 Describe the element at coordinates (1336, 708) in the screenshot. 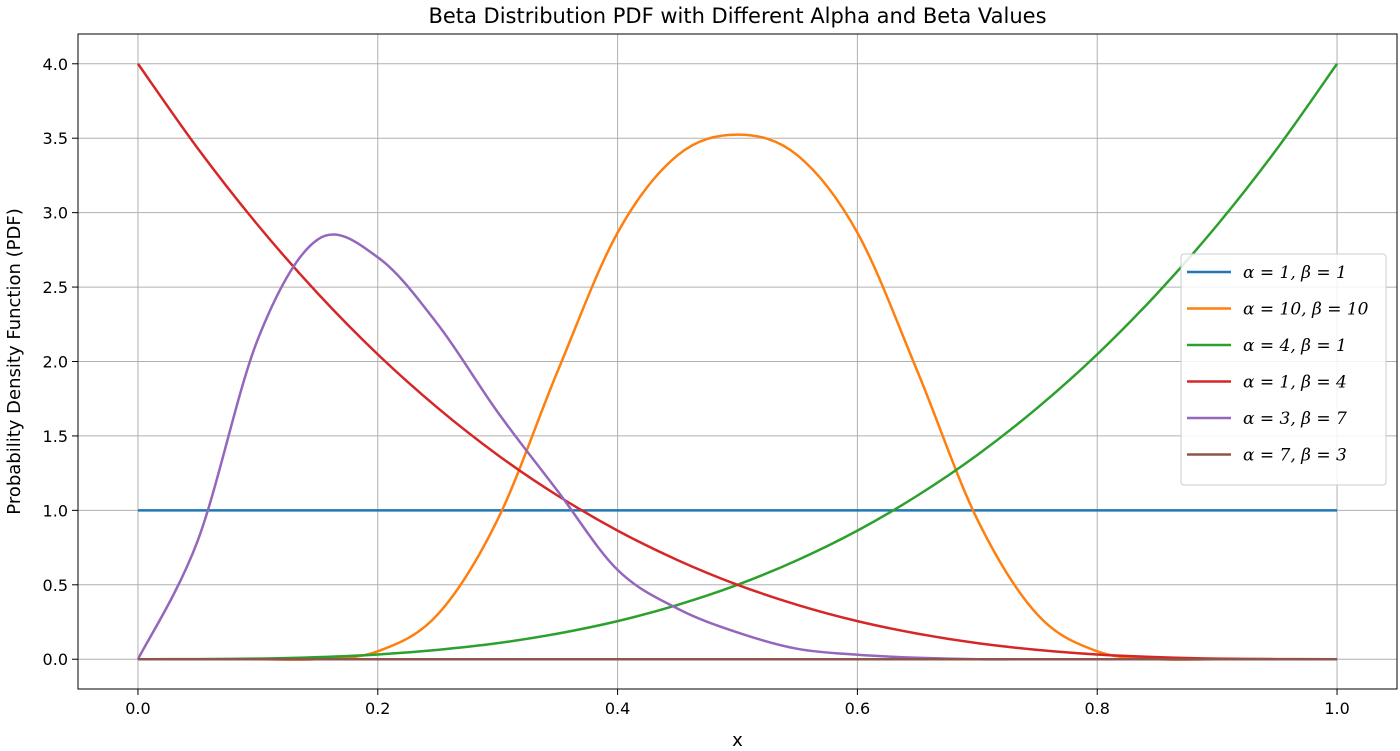

I see `x-tick-label: 1.0` at that location.